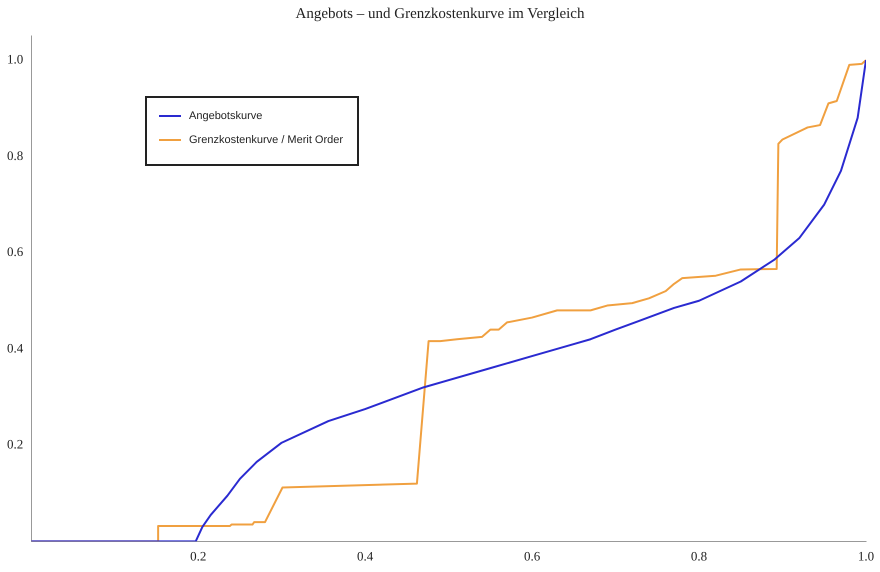  Describe the element at coordinates (866, 556) in the screenshot. I see `x-tick-label: 1.0` at that location.